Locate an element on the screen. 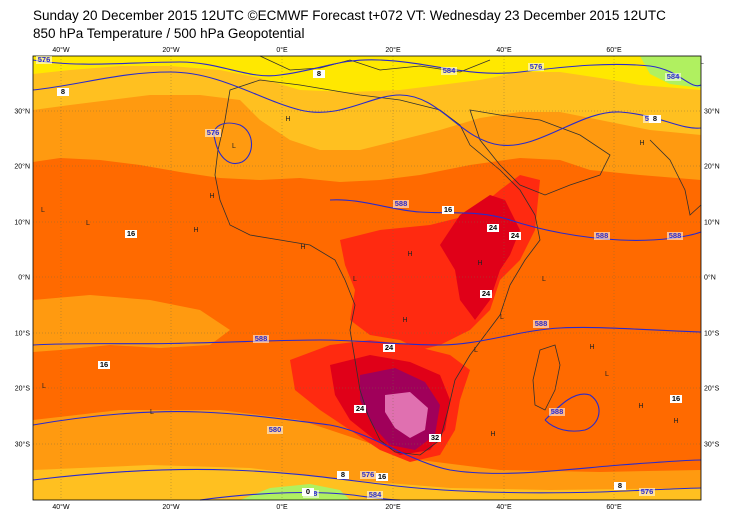  lon-label-top: 40°W is located at coordinates (61, 50).